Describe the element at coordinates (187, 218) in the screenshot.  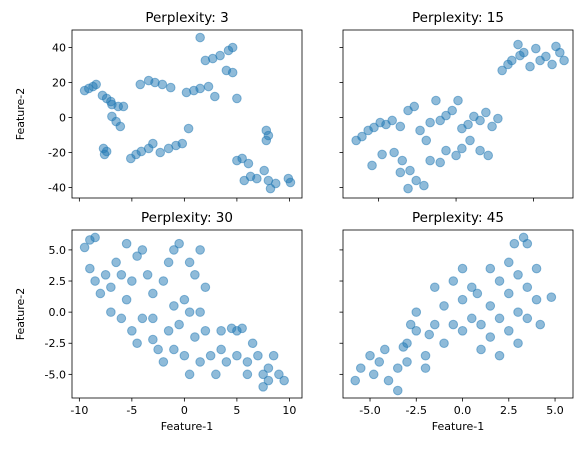
I see `panel-title: Perplexity: 30` at that location.